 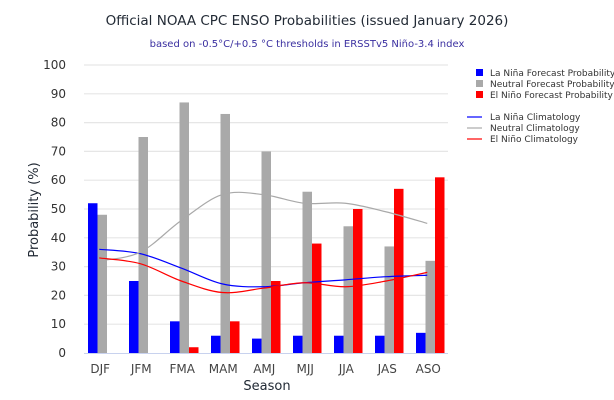 I want to click on bar-la-ni-a-forecast-probability-amj, so click(x=257, y=345).